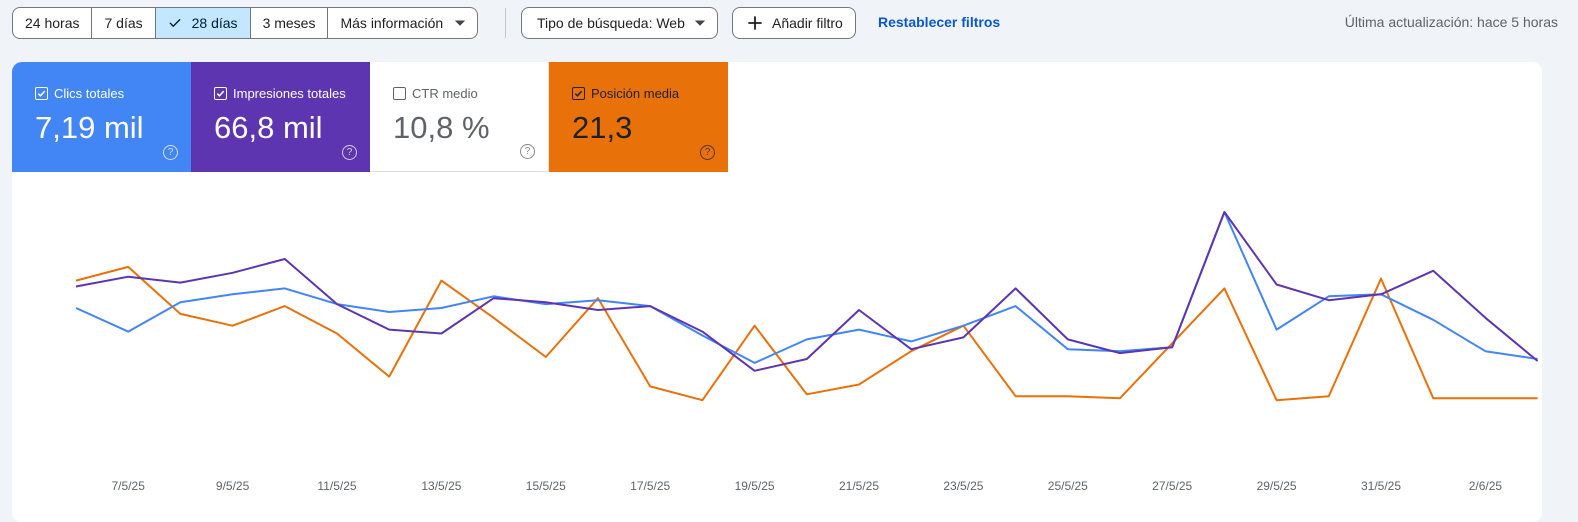  What do you see at coordinates (441, 486) in the screenshot?
I see `x-tick-label: 13/5/25` at bounding box center [441, 486].